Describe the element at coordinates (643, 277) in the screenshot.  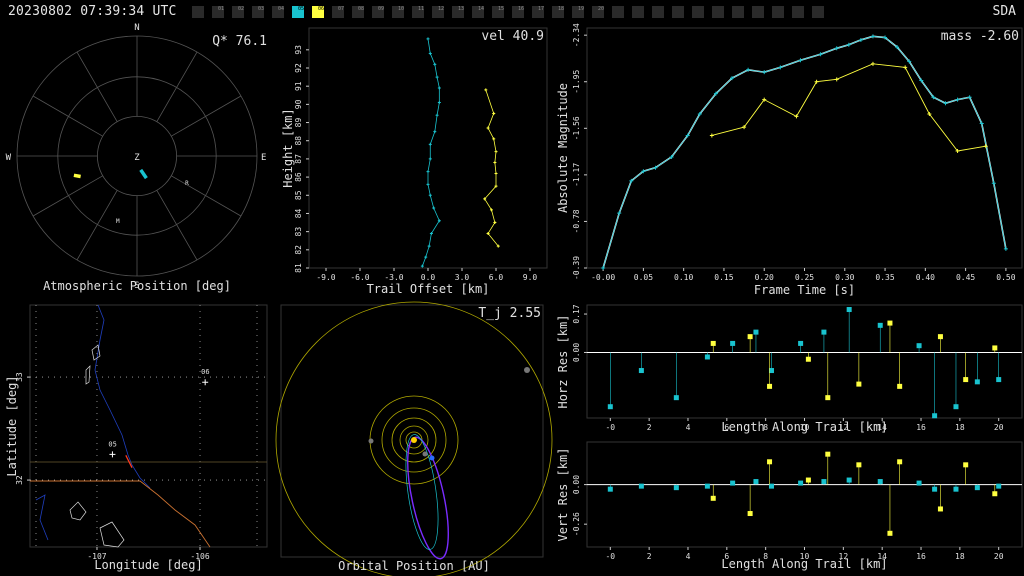
I see `x-tick-label: 0.05` at that location.